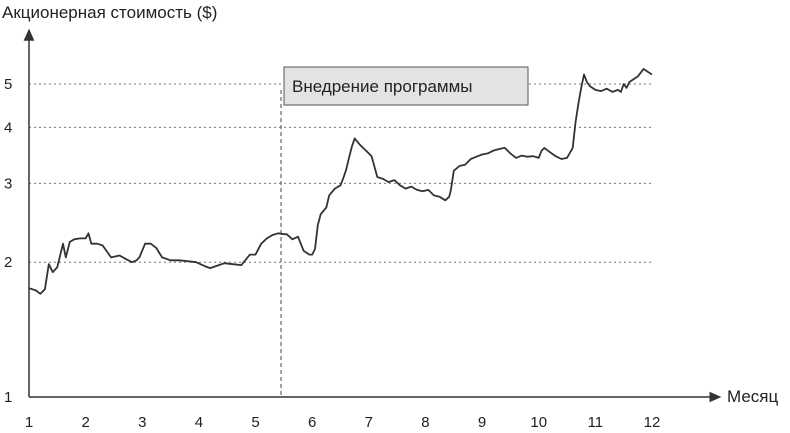 Image resolution: width=790 pixels, height=433 pixels. Describe the element at coordinates (29, 422) in the screenshot. I see `x-tick-label: 1` at that location.